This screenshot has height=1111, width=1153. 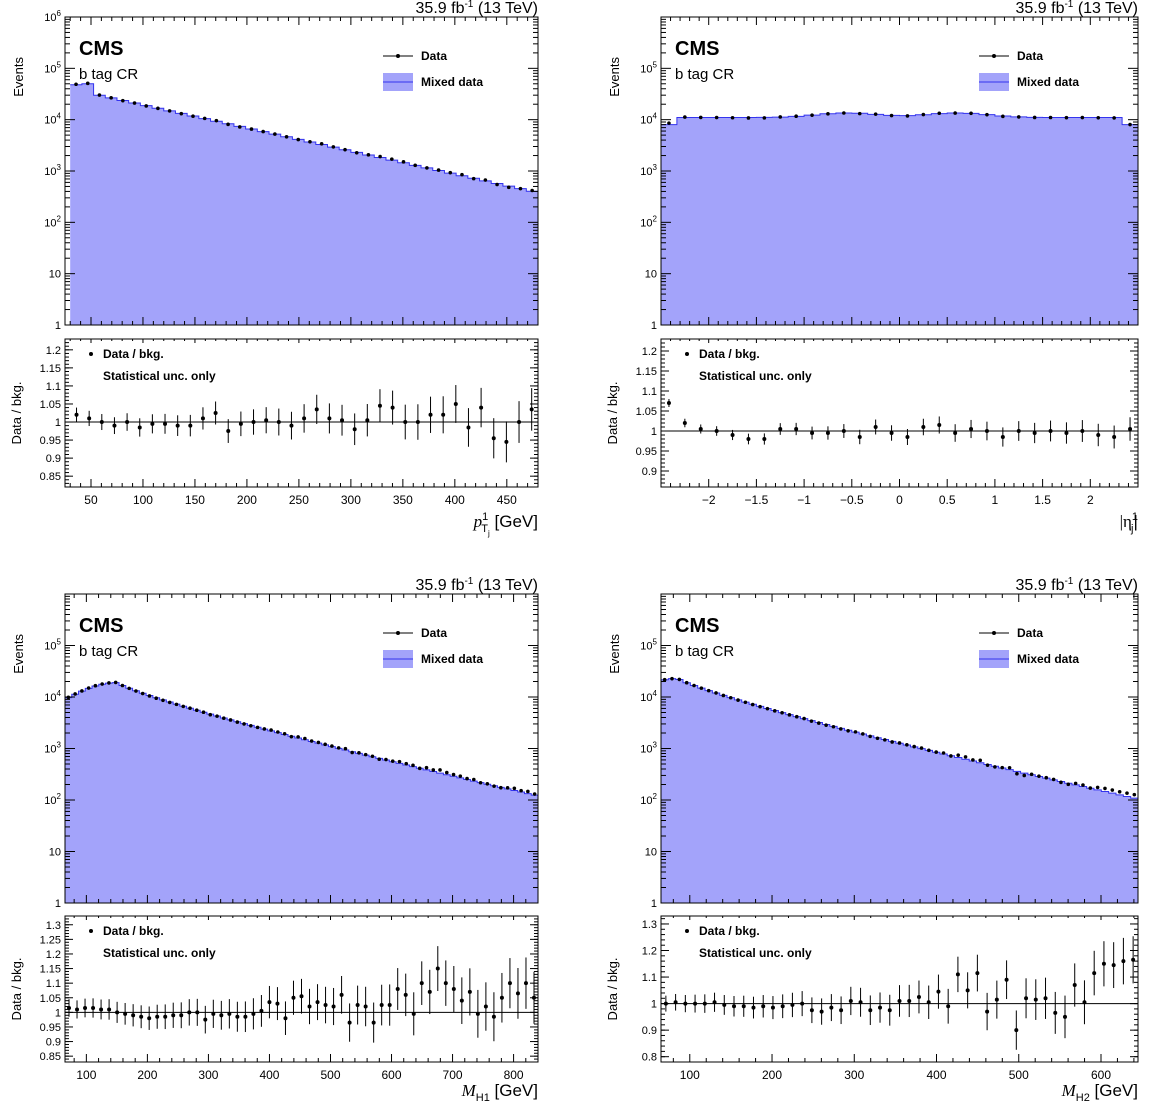 I want to click on x-axis-unit: |, so click(x=1135, y=521).